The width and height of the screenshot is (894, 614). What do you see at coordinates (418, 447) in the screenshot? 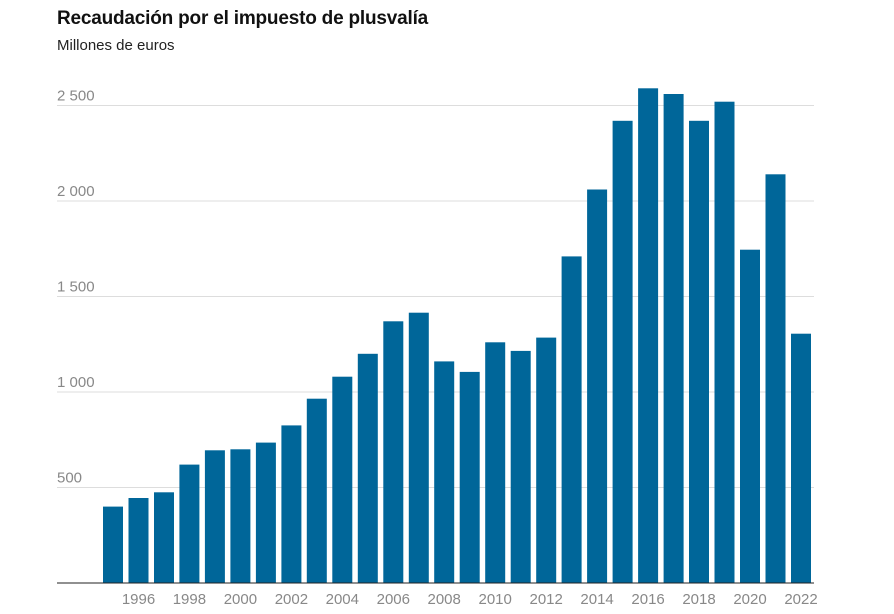
I see `bar-2007` at bounding box center [418, 447].